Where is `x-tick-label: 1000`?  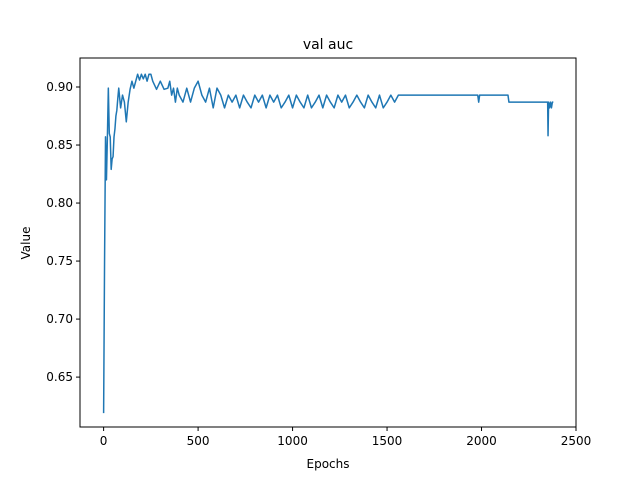 x-tick-label: 1000 is located at coordinates (292, 441).